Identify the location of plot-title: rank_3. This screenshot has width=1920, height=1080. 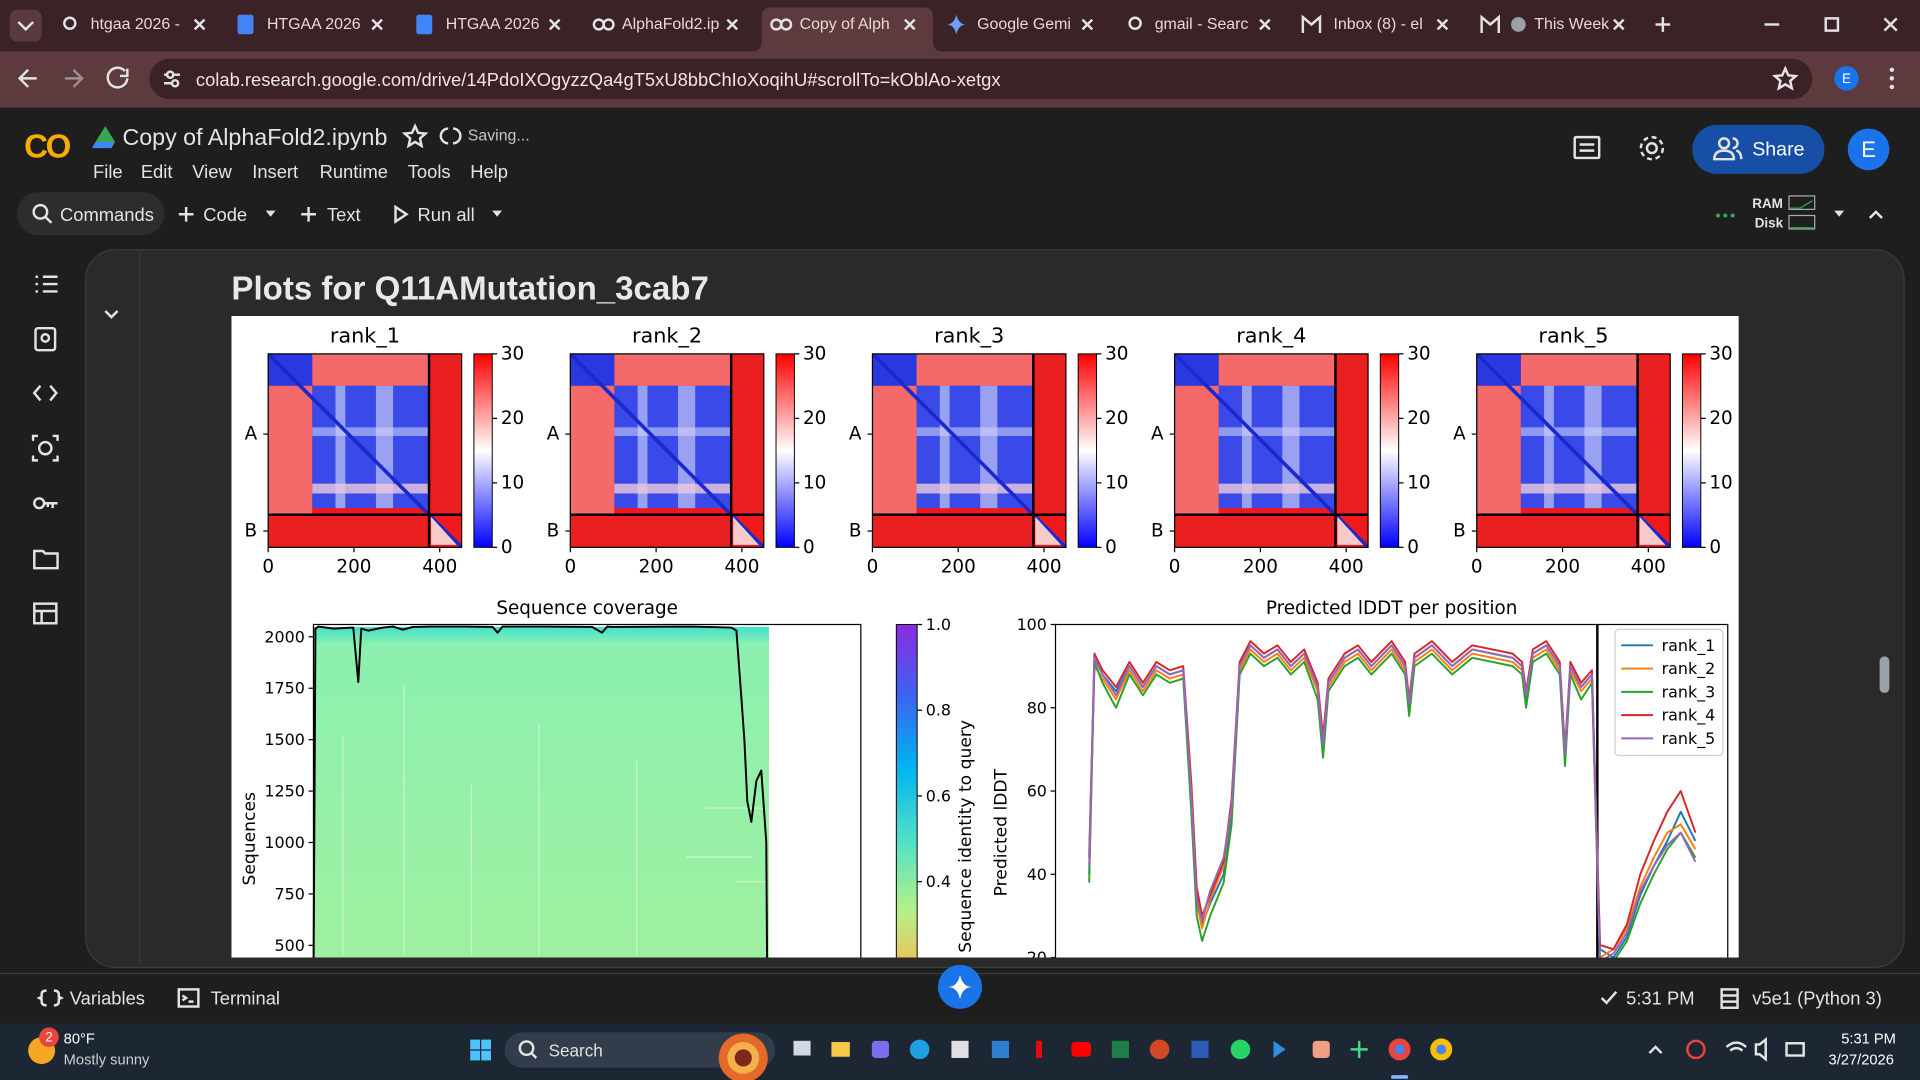
(969, 336).